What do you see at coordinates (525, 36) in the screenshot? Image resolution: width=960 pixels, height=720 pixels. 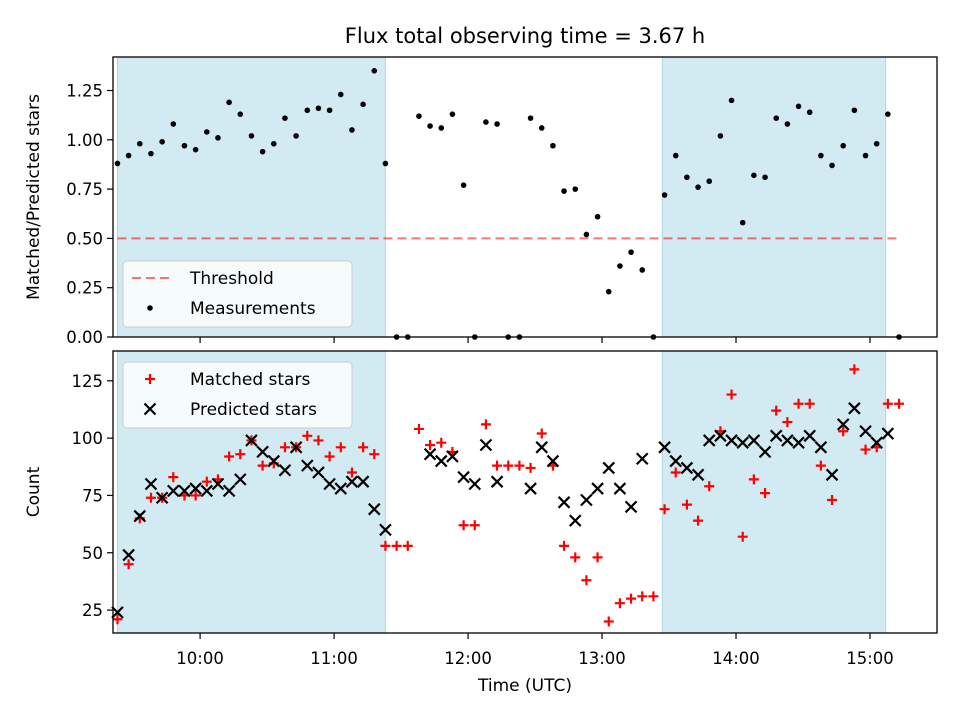 I see `figure-title: Flux total observing time = 3.67 h` at bounding box center [525, 36].